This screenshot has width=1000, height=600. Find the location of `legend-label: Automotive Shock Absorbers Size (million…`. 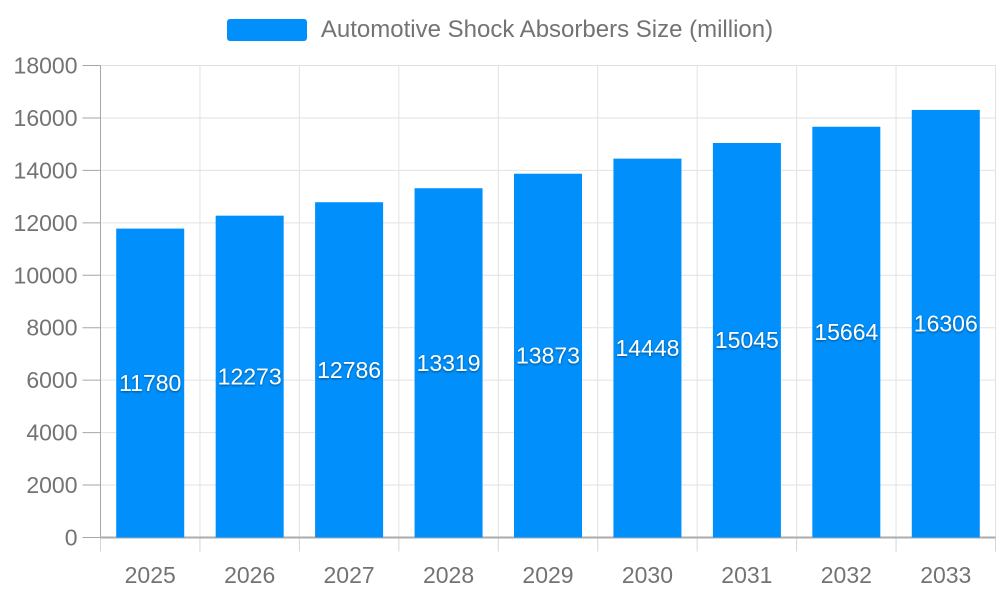

legend-label: Automotive Shock Absorbers Size (million… is located at coordinates (547, 29).